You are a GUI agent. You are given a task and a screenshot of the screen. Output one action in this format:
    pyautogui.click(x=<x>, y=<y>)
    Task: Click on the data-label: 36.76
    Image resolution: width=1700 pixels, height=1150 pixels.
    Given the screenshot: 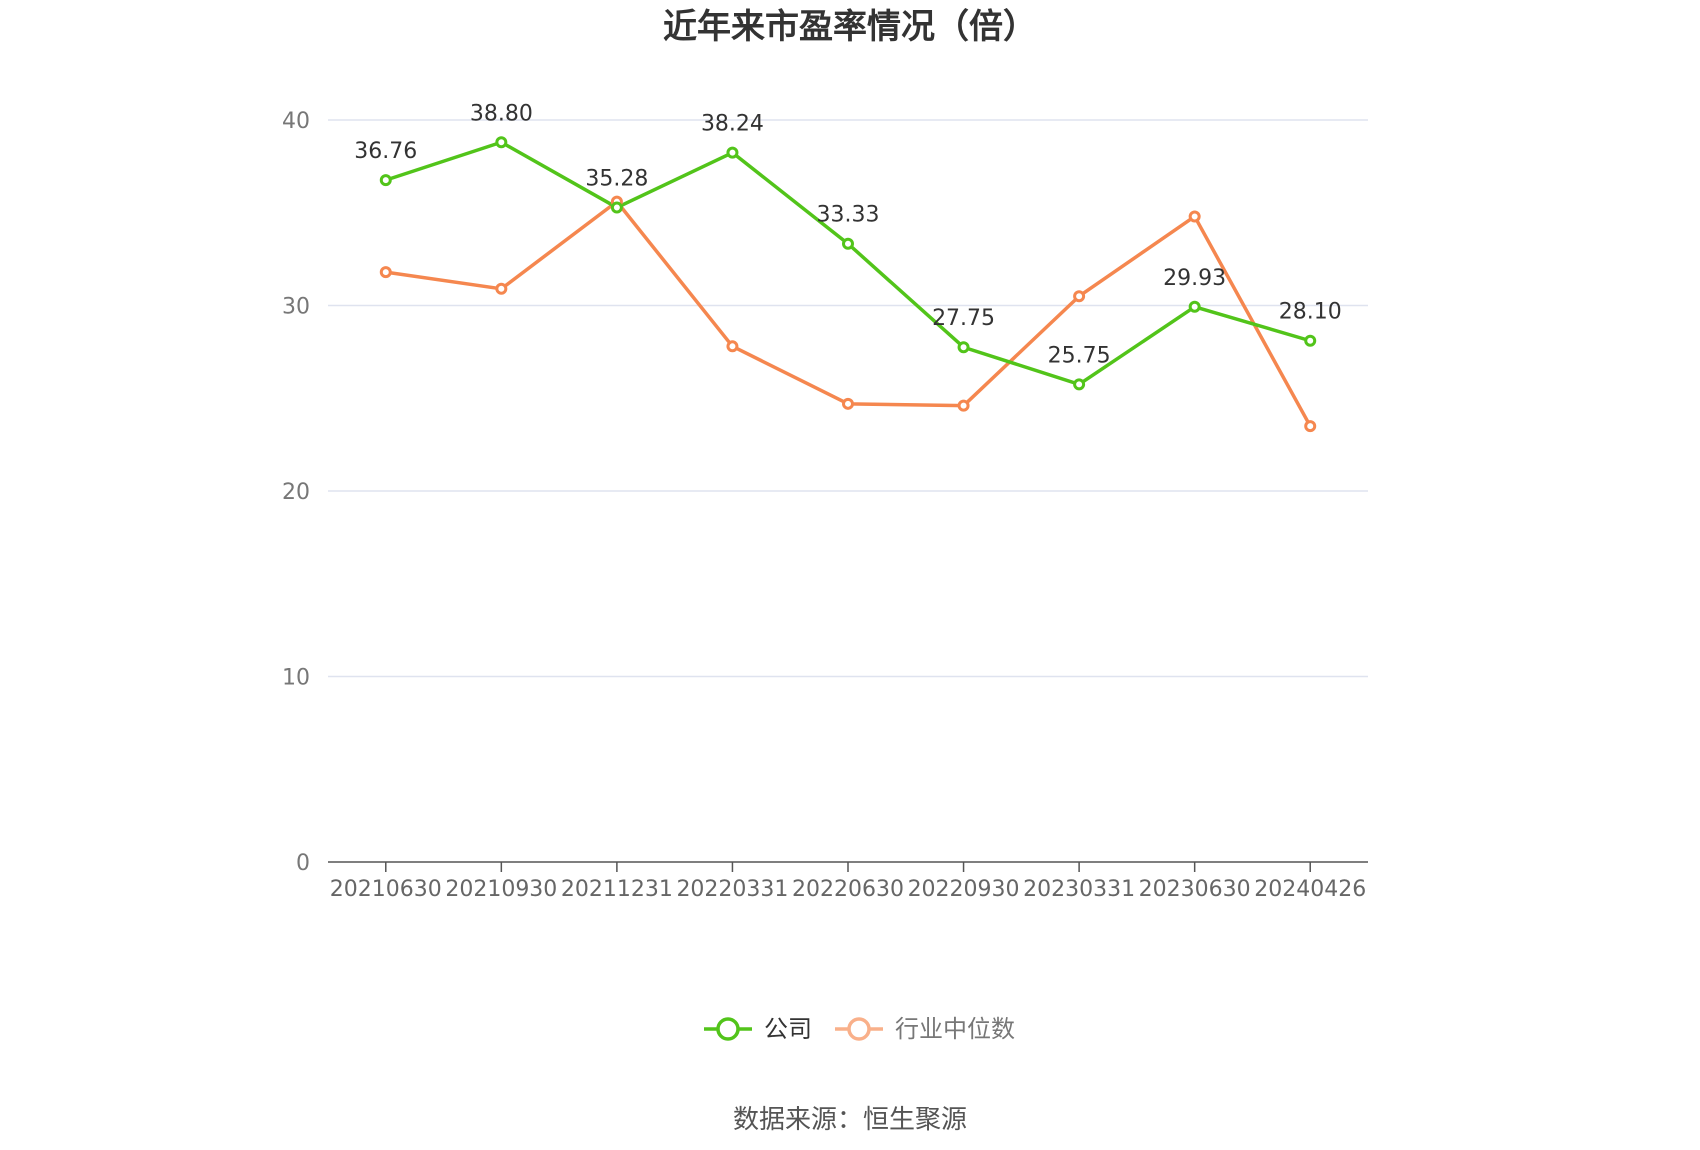 What is the action you would take?
    pyautogui.click(x=385, y=151)
    